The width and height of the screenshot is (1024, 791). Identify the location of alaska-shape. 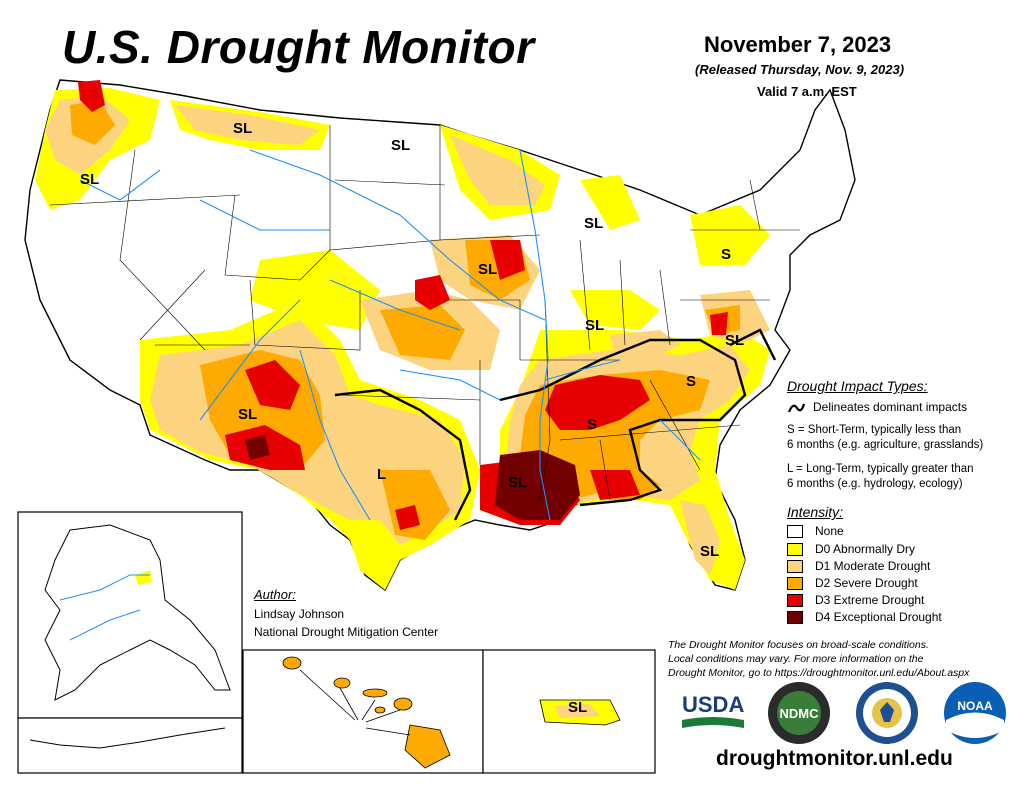
(137, 612).